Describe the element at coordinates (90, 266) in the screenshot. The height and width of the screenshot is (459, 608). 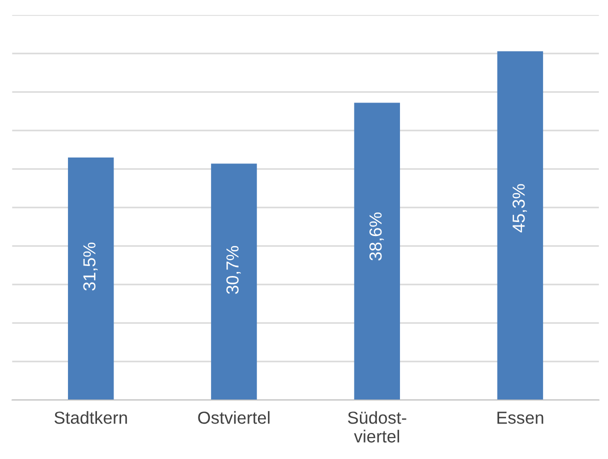
I see `data-label: 31,5%` at that location.